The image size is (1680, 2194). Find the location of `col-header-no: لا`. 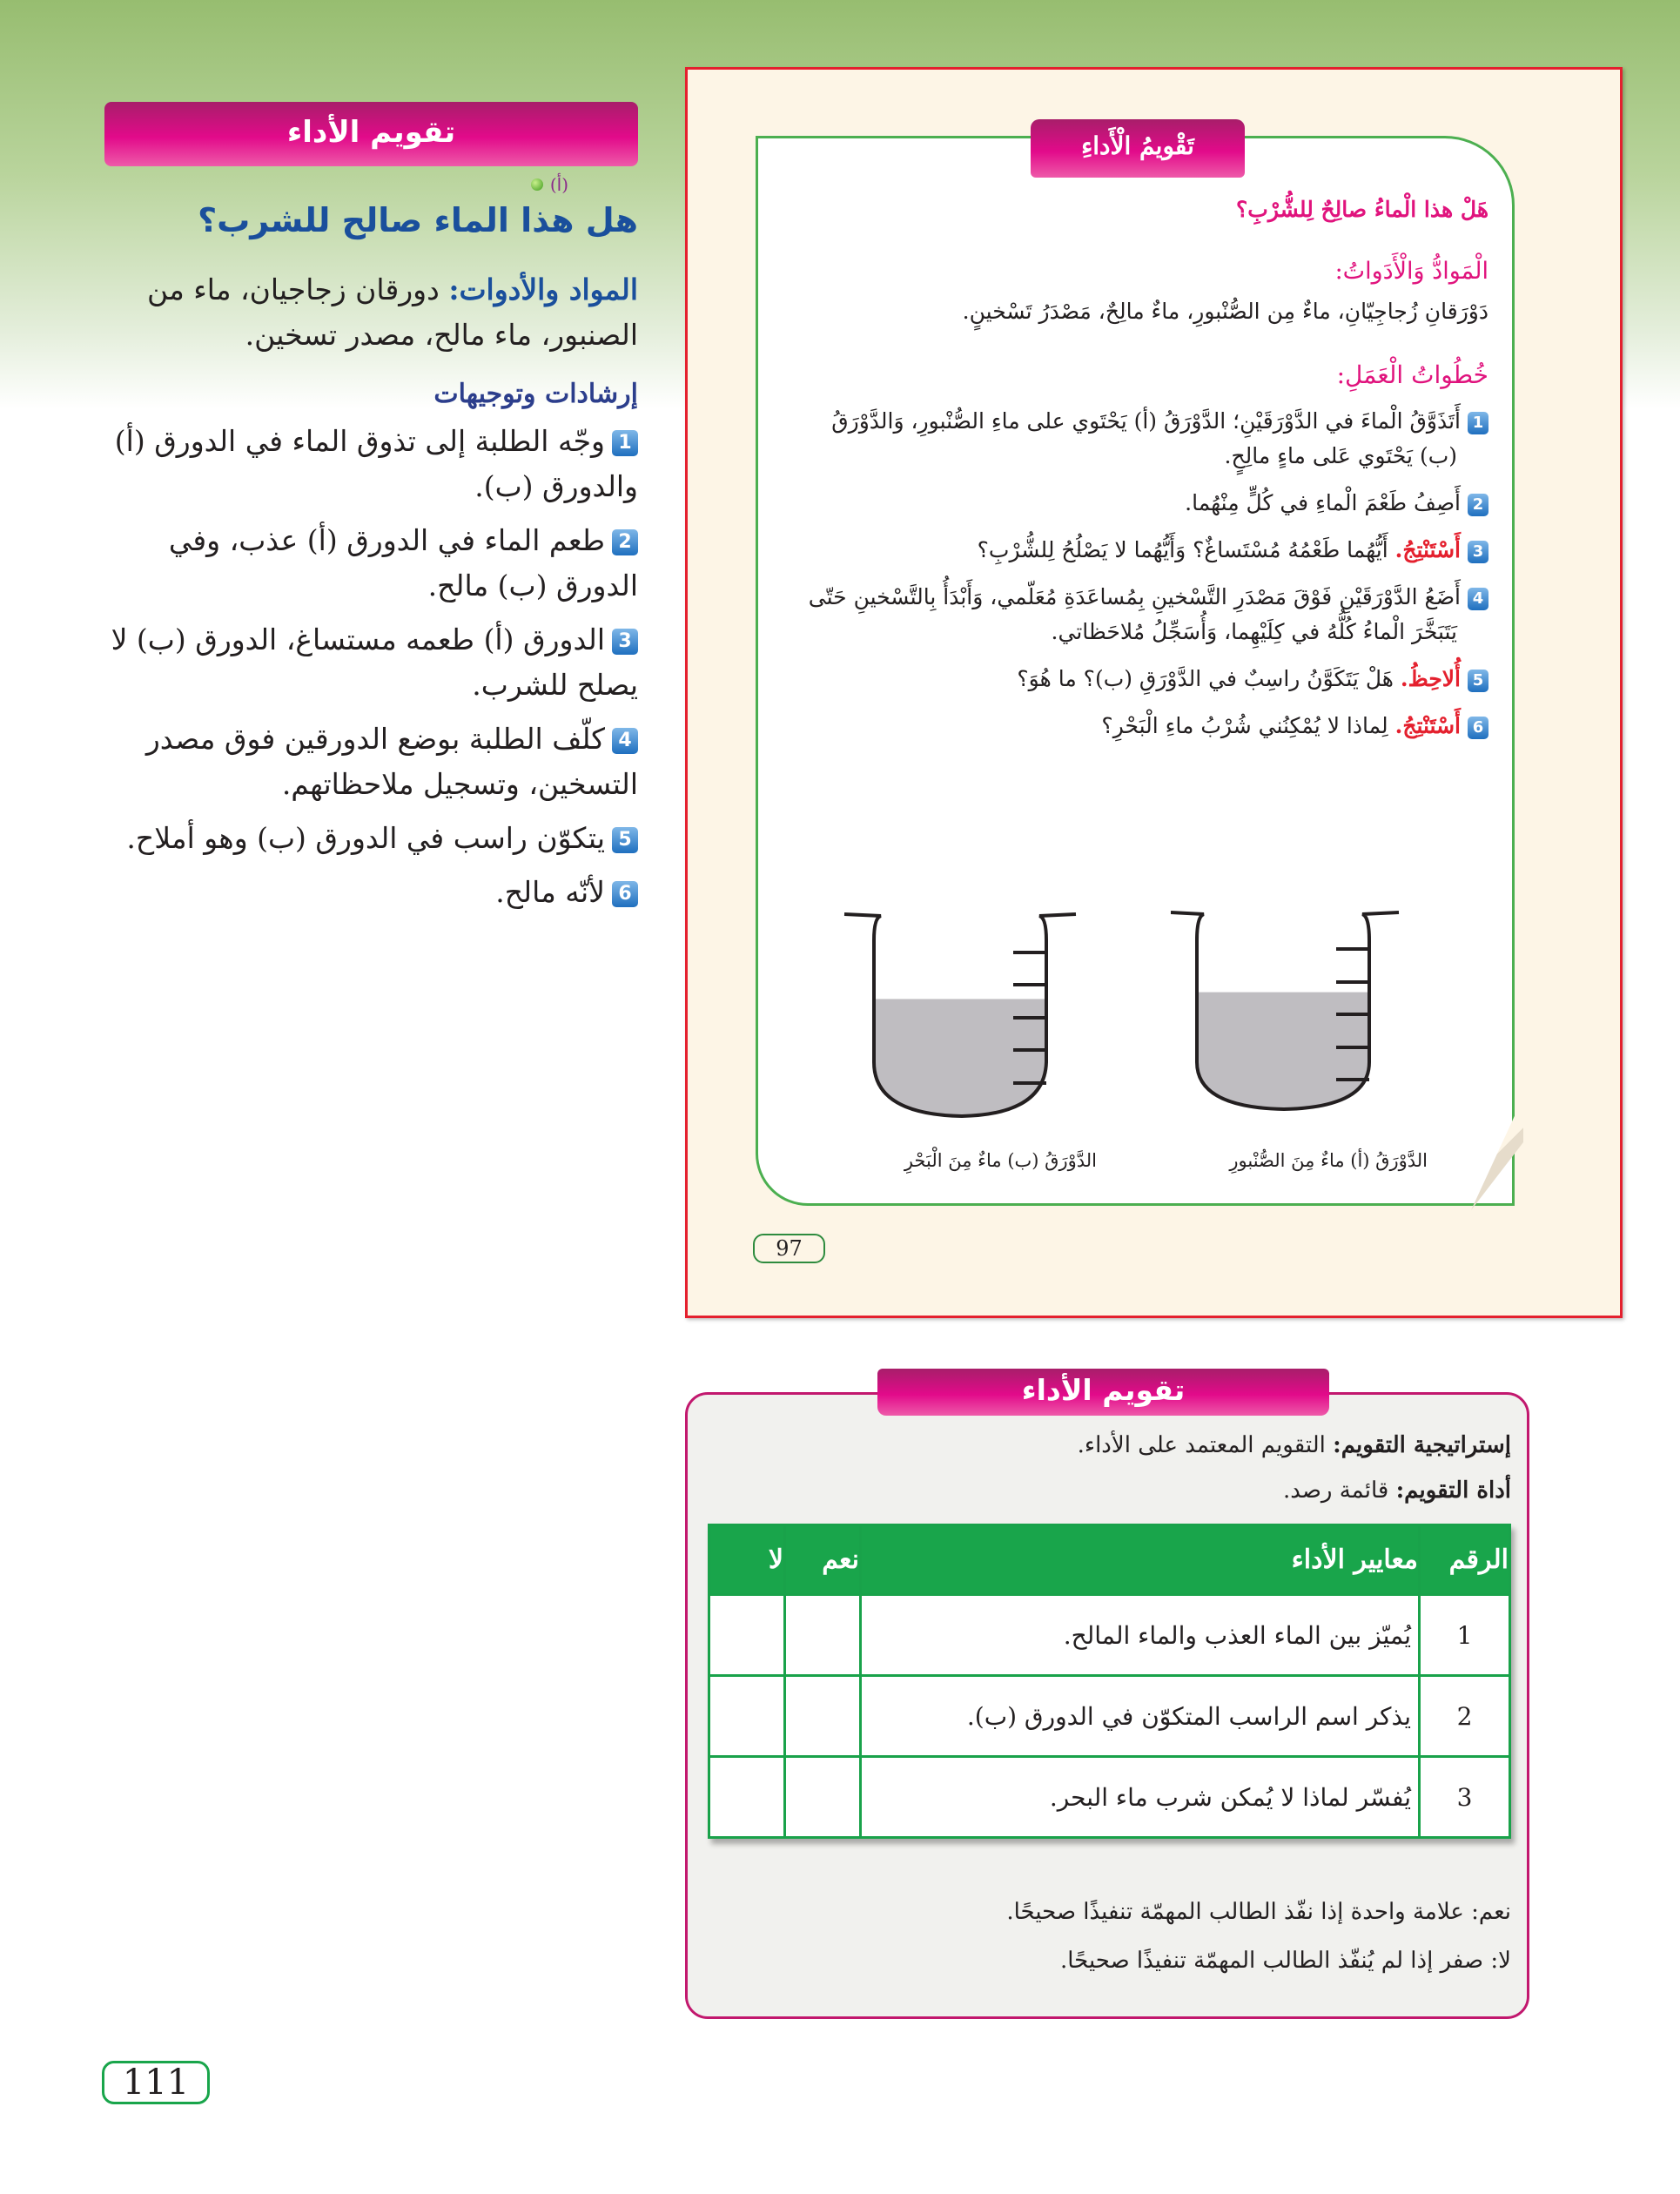

col-header-no: لا is located at coordinates (747, 1560).